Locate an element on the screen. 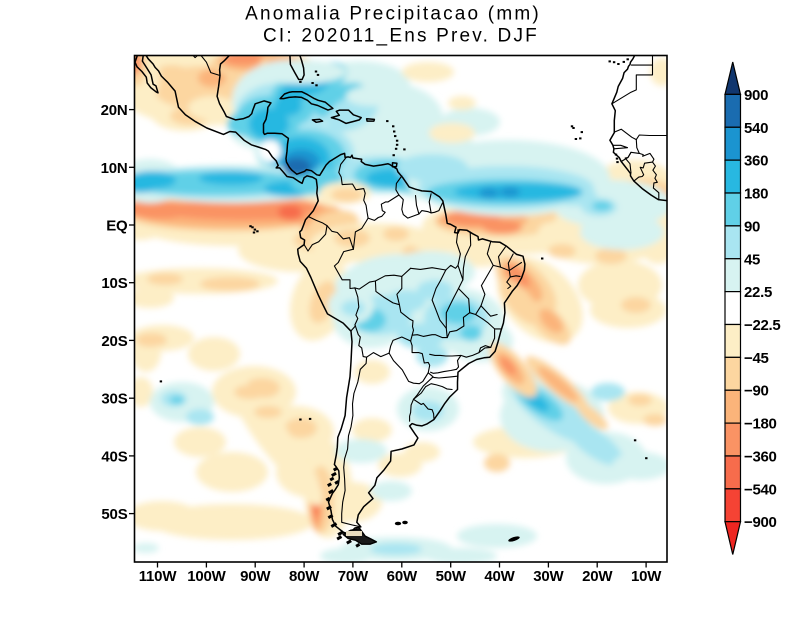  svg-text: 20W is located at coordinates (597, 576).